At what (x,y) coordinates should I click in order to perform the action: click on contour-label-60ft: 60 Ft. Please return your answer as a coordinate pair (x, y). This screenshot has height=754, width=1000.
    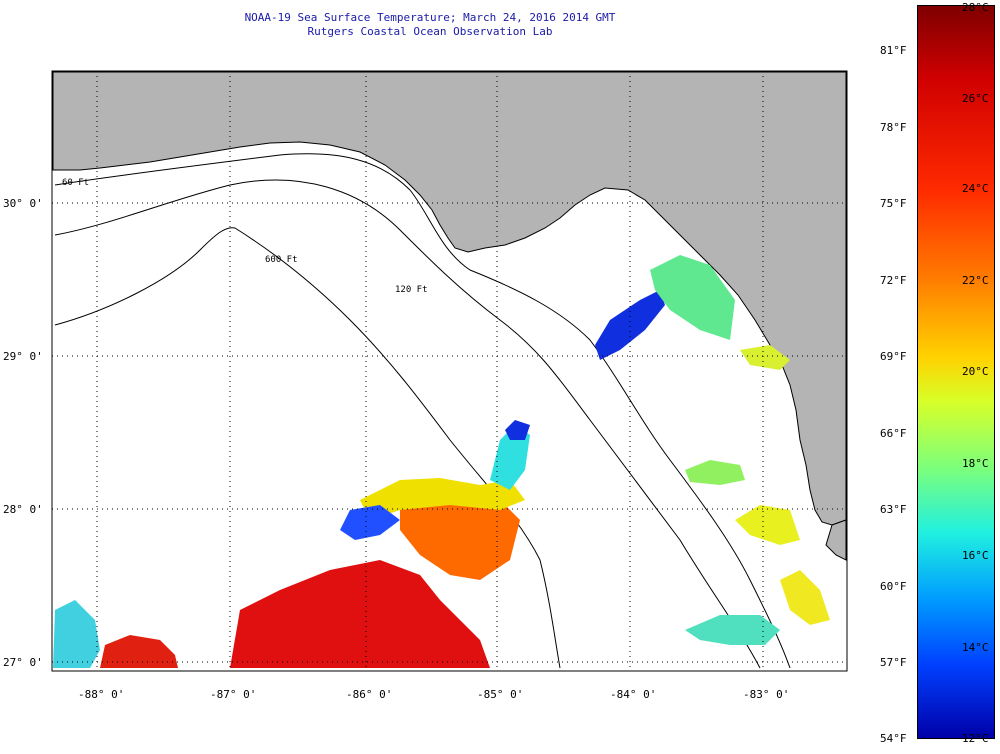
    Looking at the image, I should click on (76, 183).